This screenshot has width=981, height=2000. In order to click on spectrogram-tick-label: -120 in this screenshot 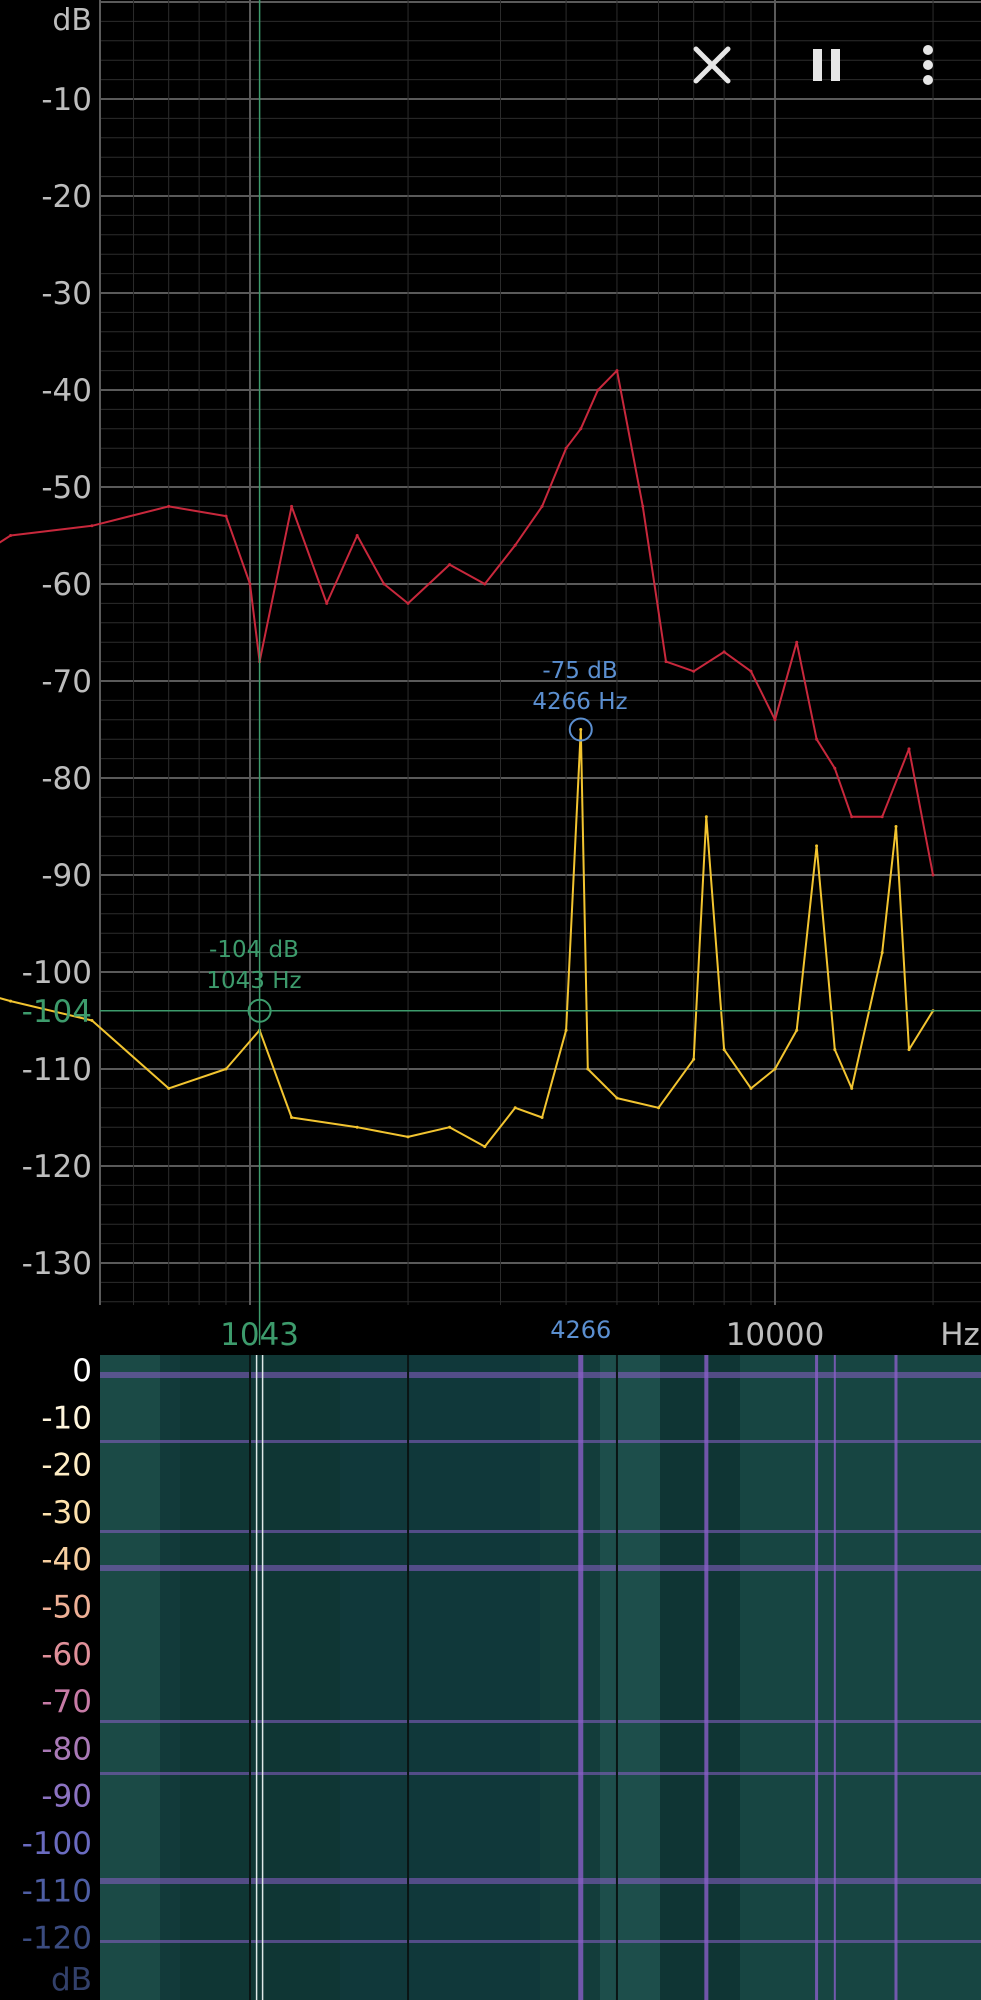, I will do `click(57, 1939)`.